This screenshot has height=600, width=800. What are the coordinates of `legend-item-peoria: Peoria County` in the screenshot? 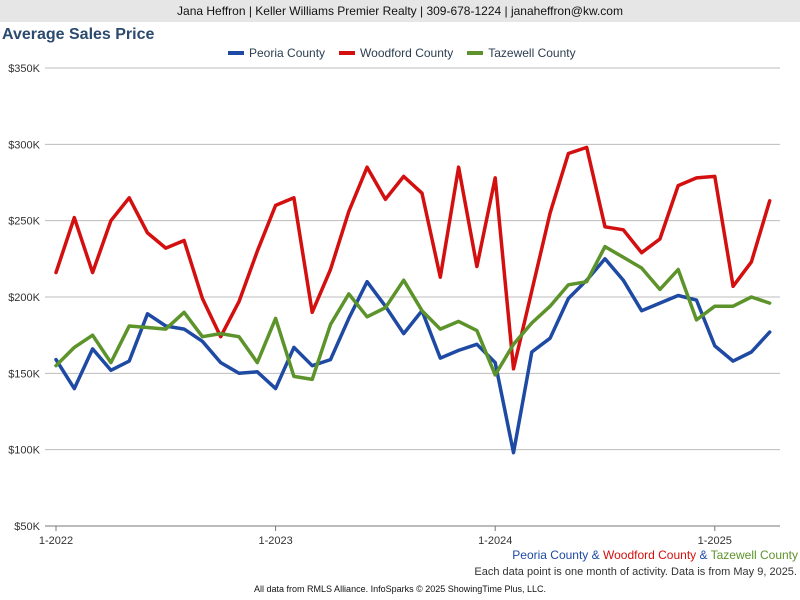 It's located at (276, 53).